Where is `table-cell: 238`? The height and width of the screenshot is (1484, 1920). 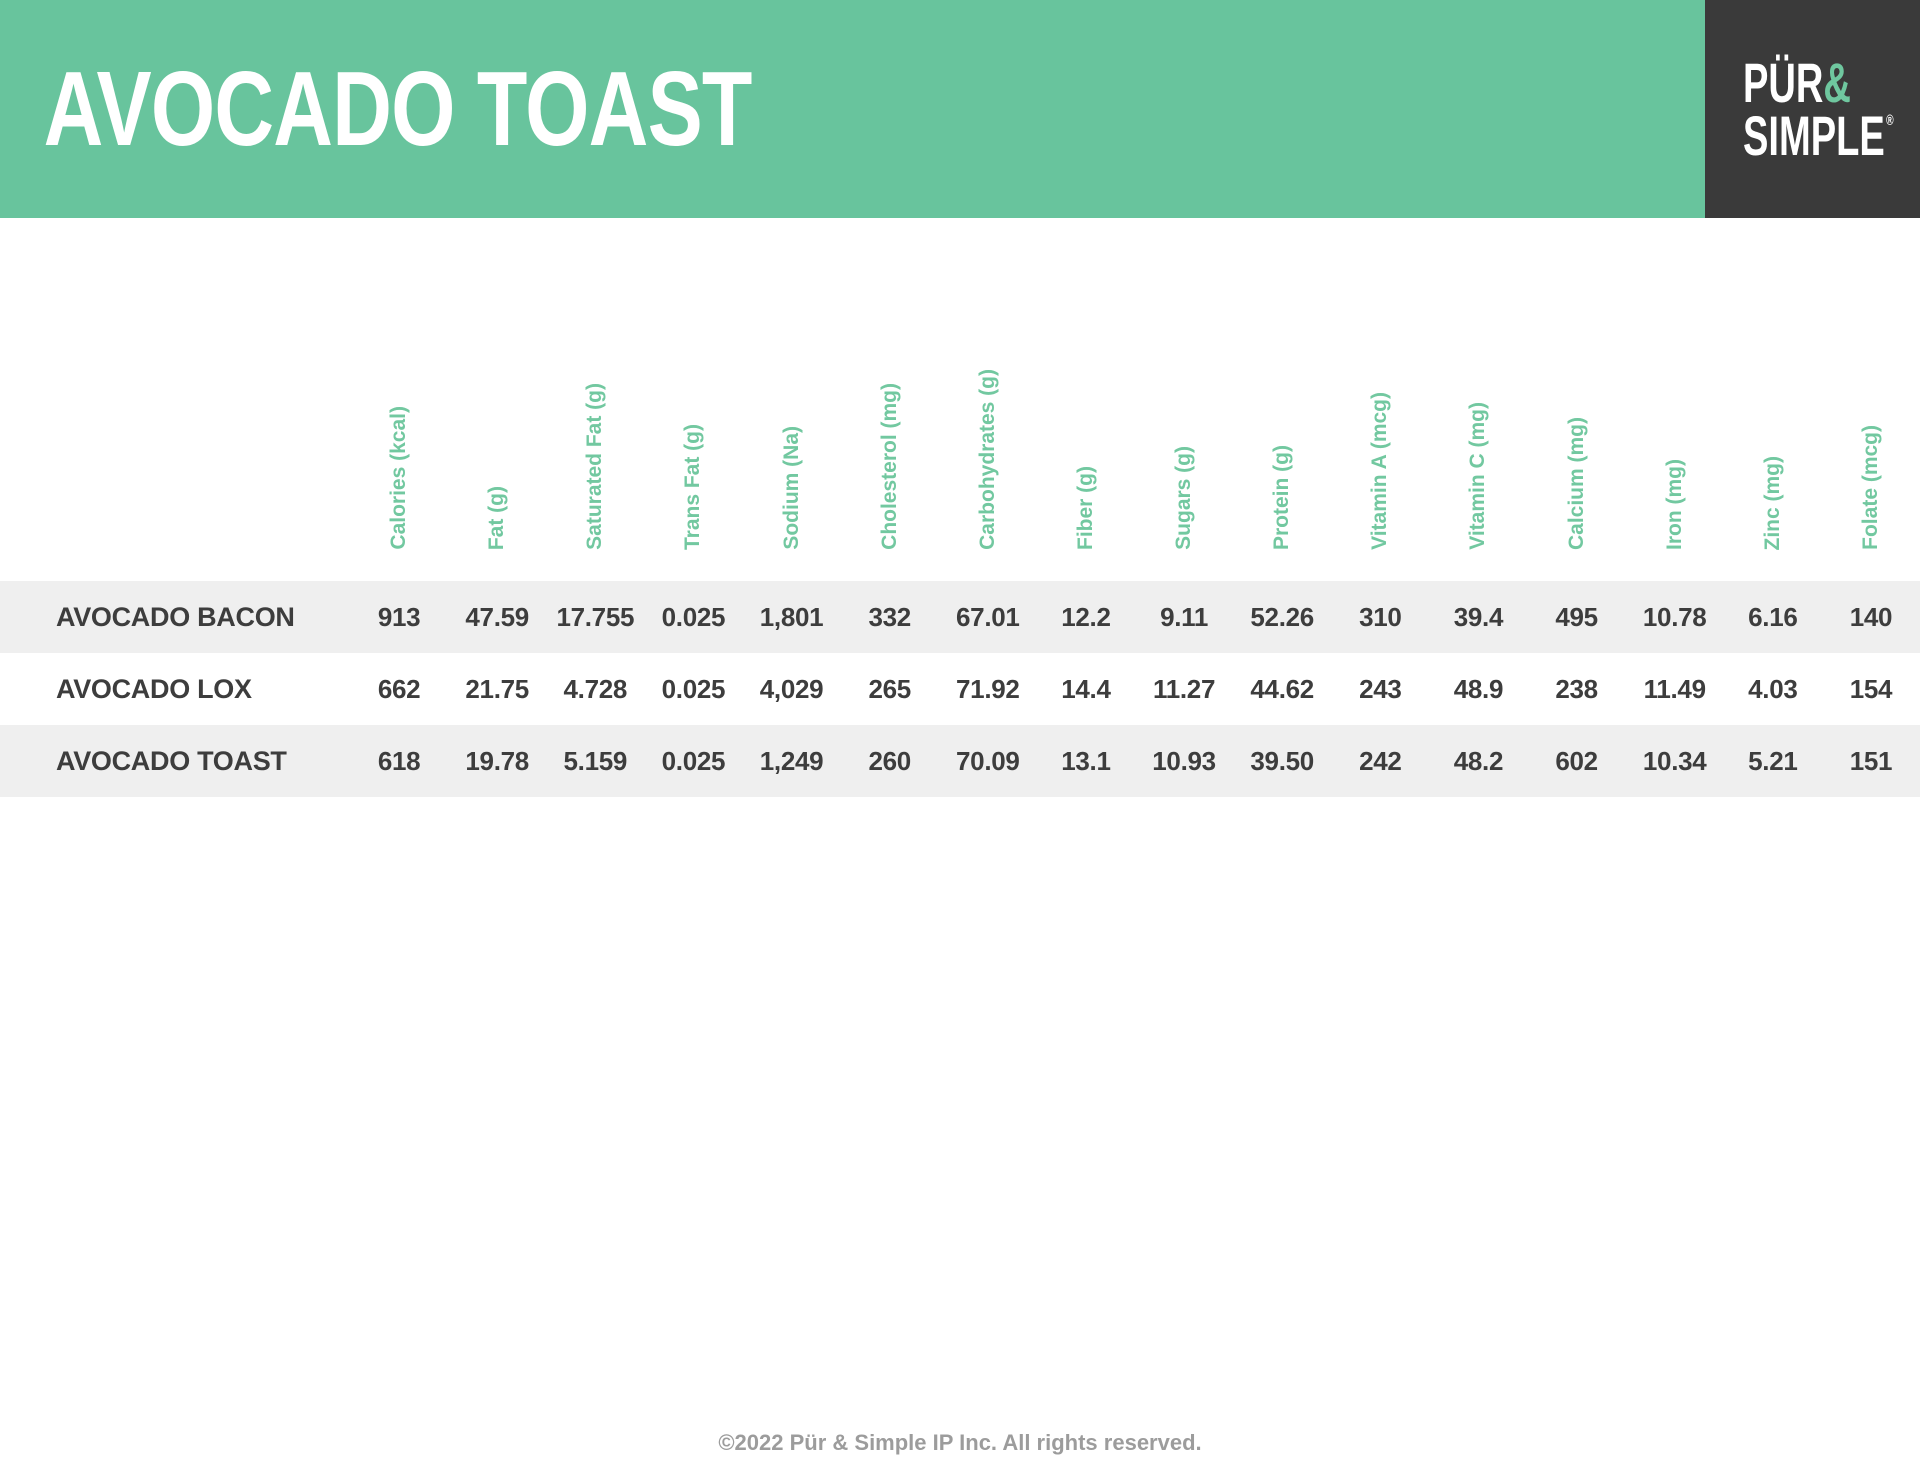 table-cell: 238 is located at coordinates (1576, 688).